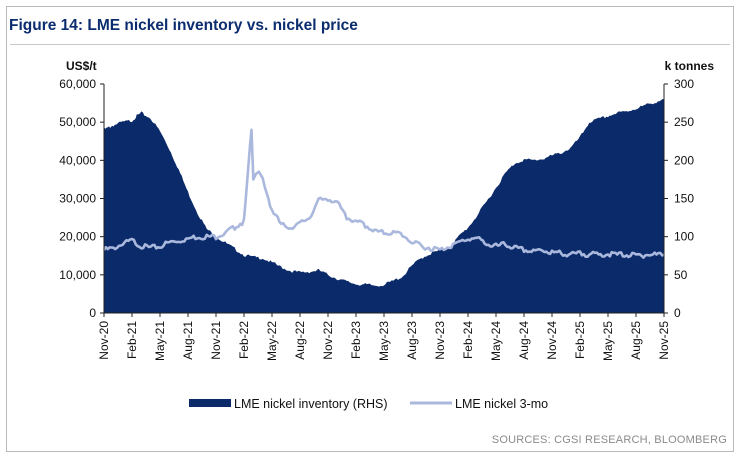 This screenshot has width=741, height=458. I want to click on x-tick-label: Feb-25, so click(580, 340).